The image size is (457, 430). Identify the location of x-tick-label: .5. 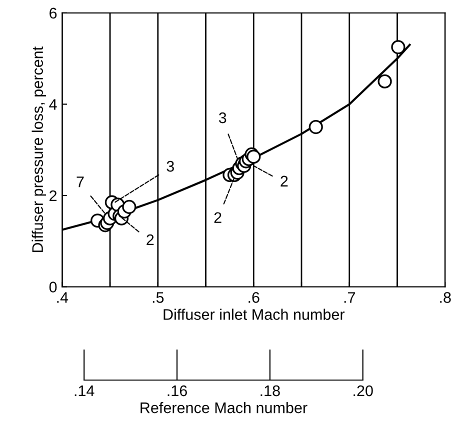
(158, 297).